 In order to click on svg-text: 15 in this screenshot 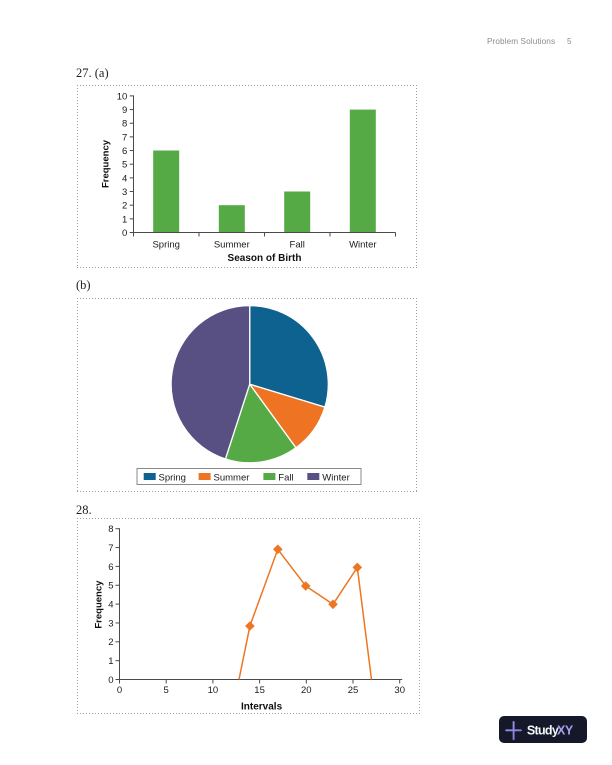, I will do `click(259, 690)`.